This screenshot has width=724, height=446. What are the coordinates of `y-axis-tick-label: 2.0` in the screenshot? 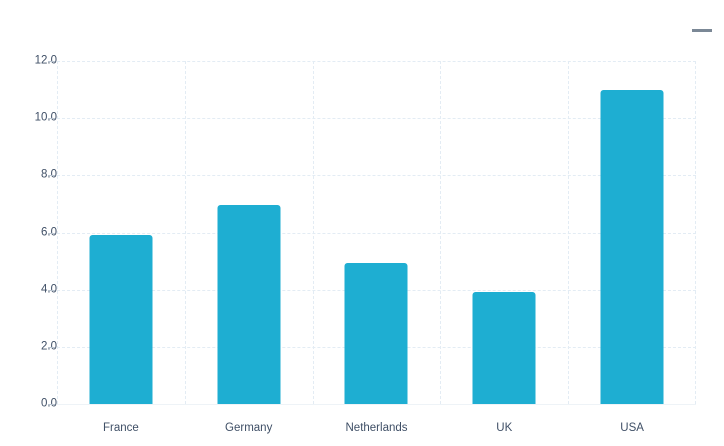 It's located at (49, 346).